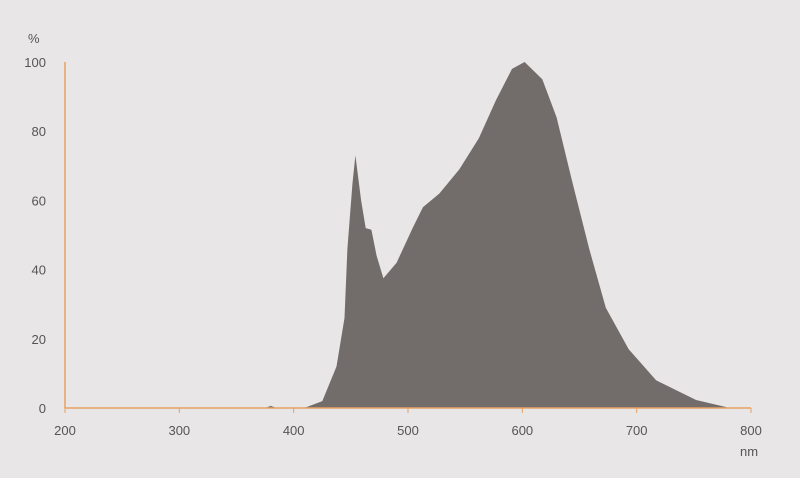  Describe the element at coordinates (751, 430) in the screenshot. I see `x-tick-label: 800` at that location.